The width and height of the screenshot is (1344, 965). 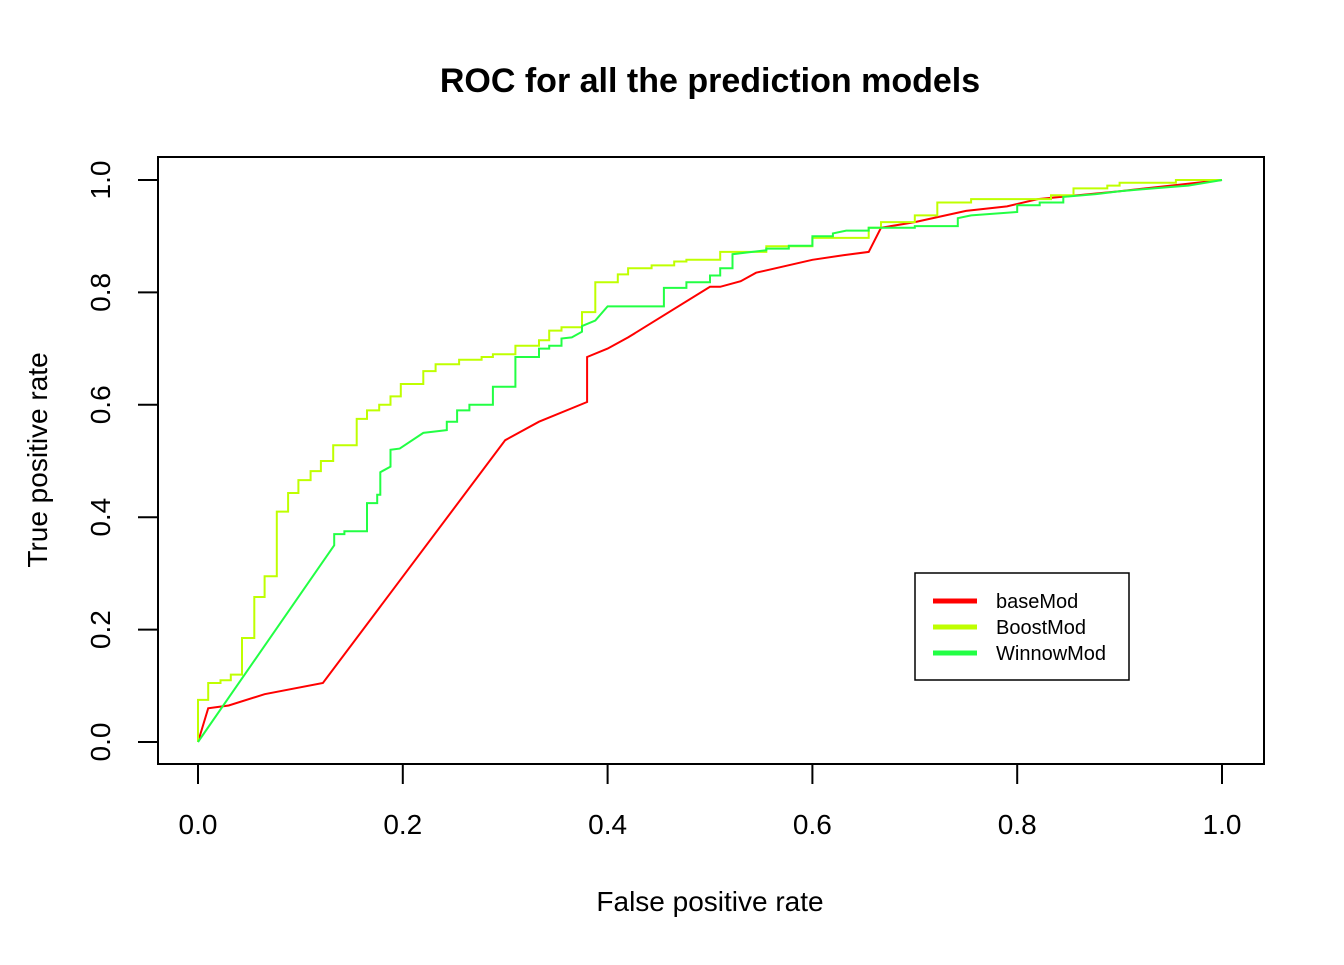 What do you see at coordinates (198, 824) in the screenshot?
I see `x-tick-label: 0.0` at bounding box center [198, 824].